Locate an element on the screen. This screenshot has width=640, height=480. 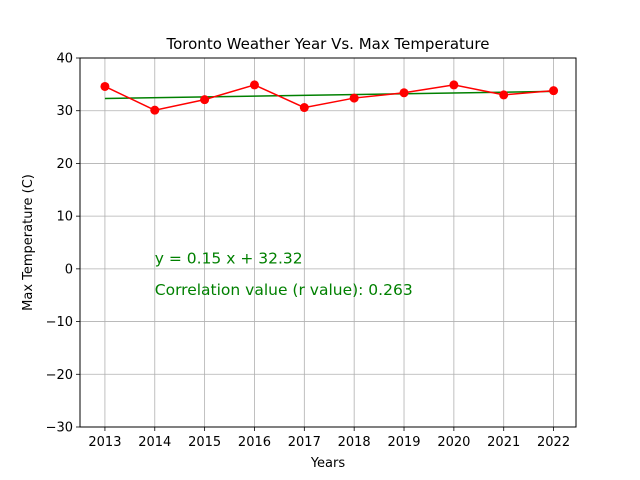
y-tick-label: −30 is located at coordinates (59, 428).